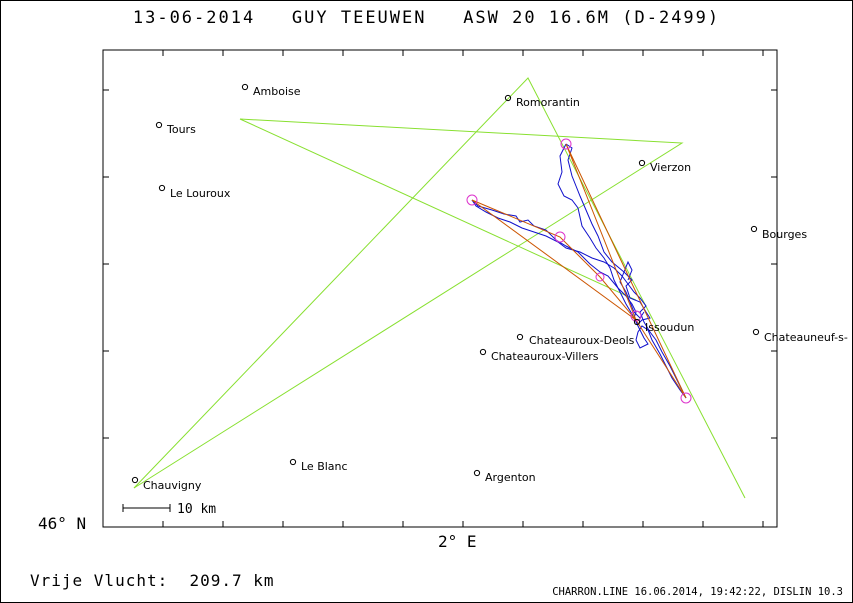  Describe the element at coordinates (510, 477) in the screenshot. I see `town-label: Argenton` at that location.